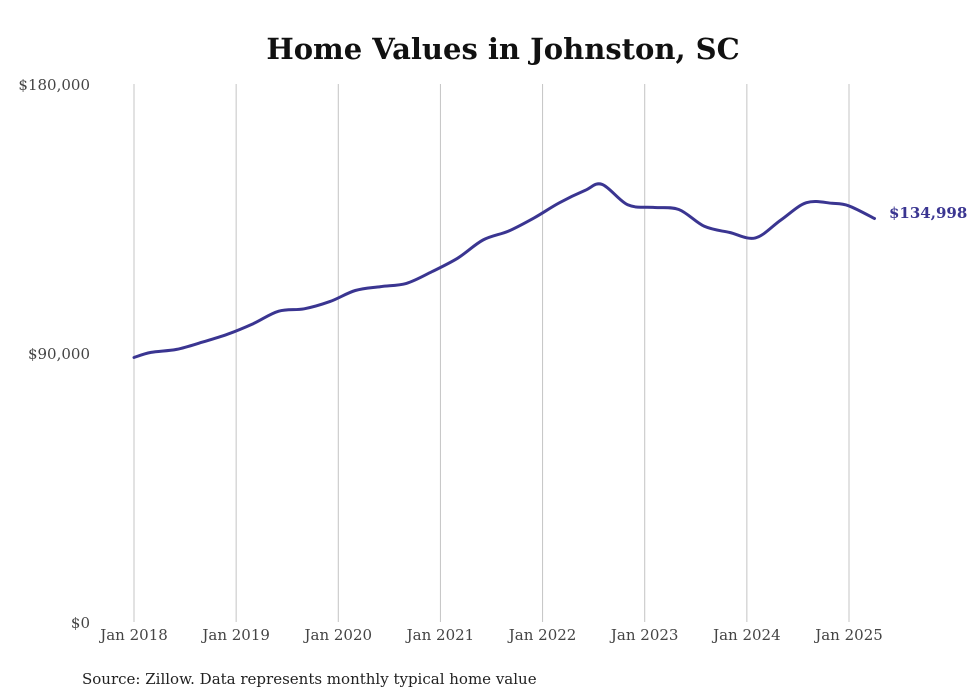 The height and width of the screenshot is (699, 980). I want to click on x-tick-label: Jan 2021, so click(440, 635).